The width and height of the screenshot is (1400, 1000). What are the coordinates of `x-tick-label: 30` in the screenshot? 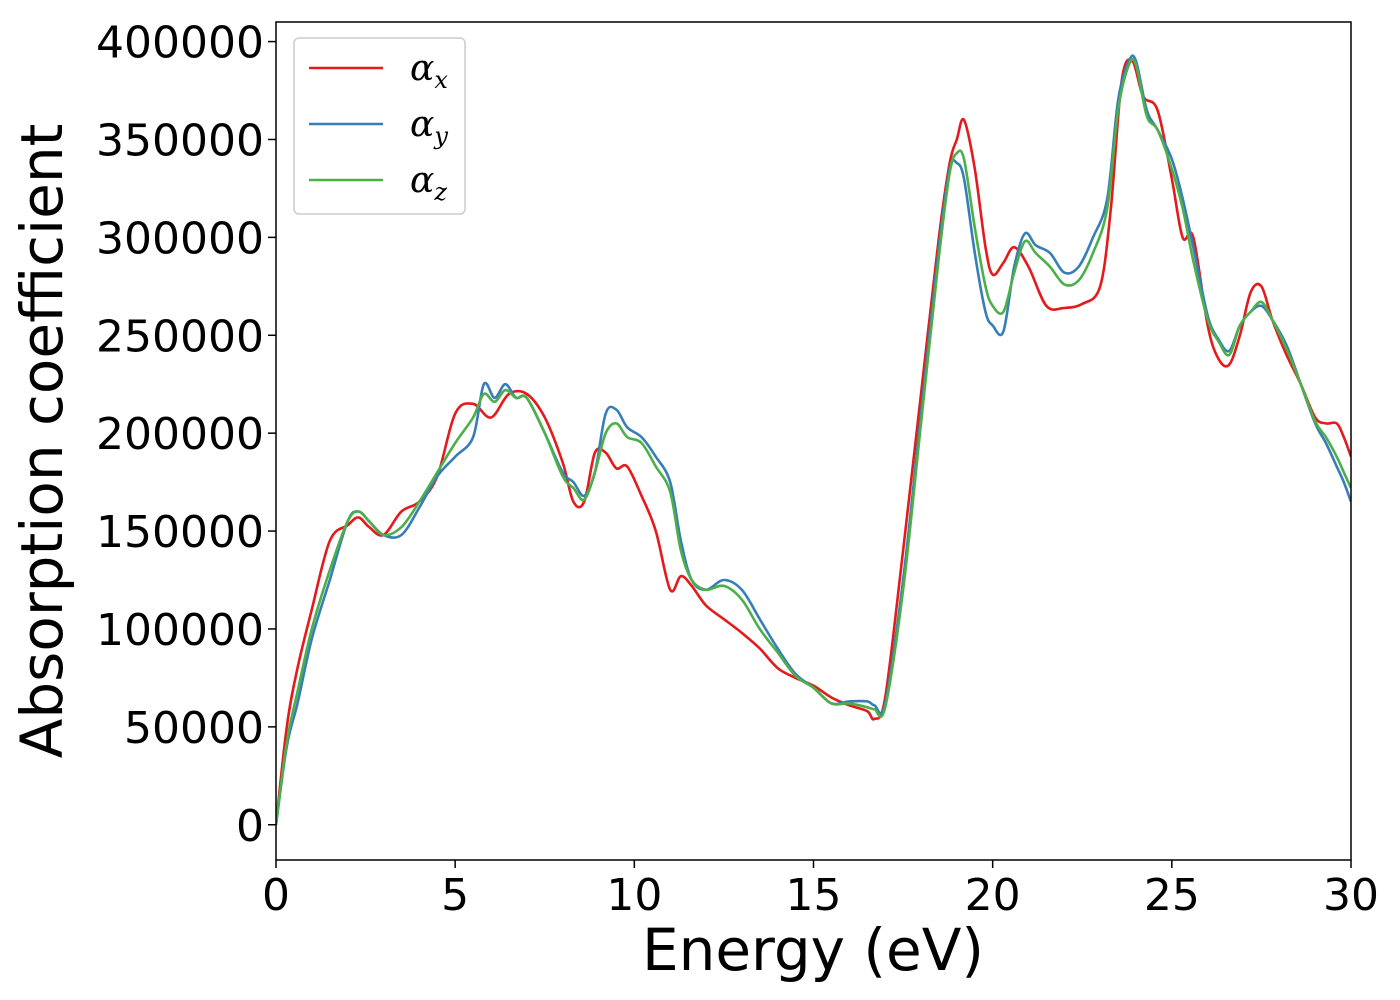 It's located at (1351, 895).